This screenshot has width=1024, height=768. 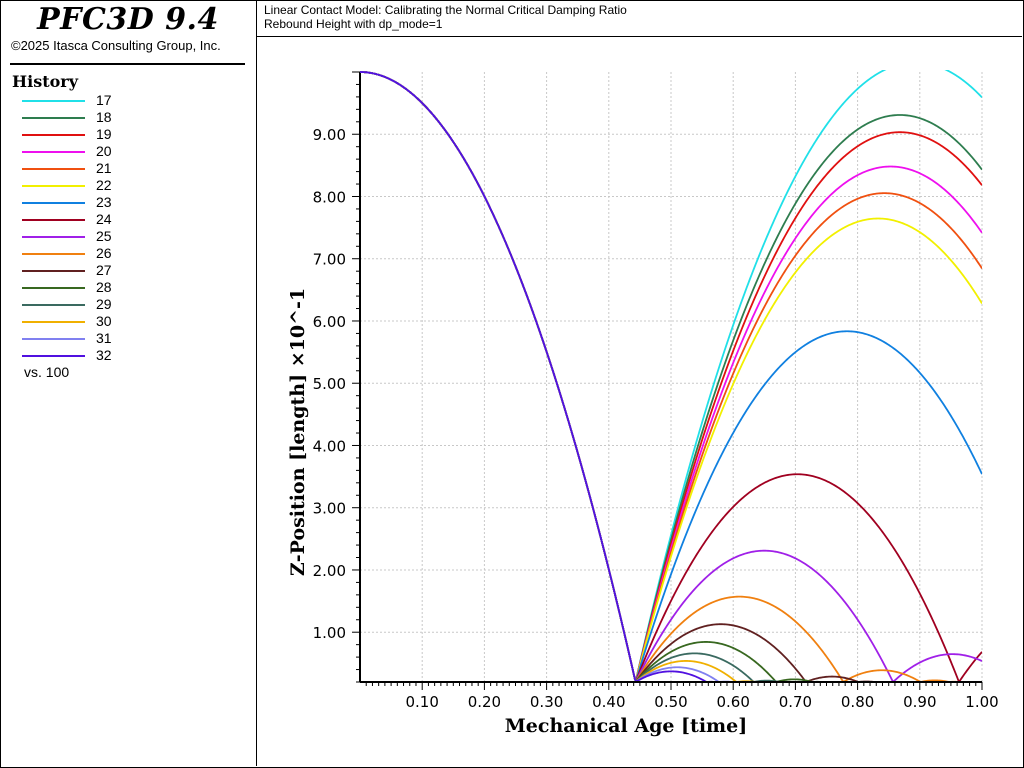 What do you see at coordinates (329, 446) in the screenshot?
I see `y-tick-label: 4.00` at bounding box center [329, 446].